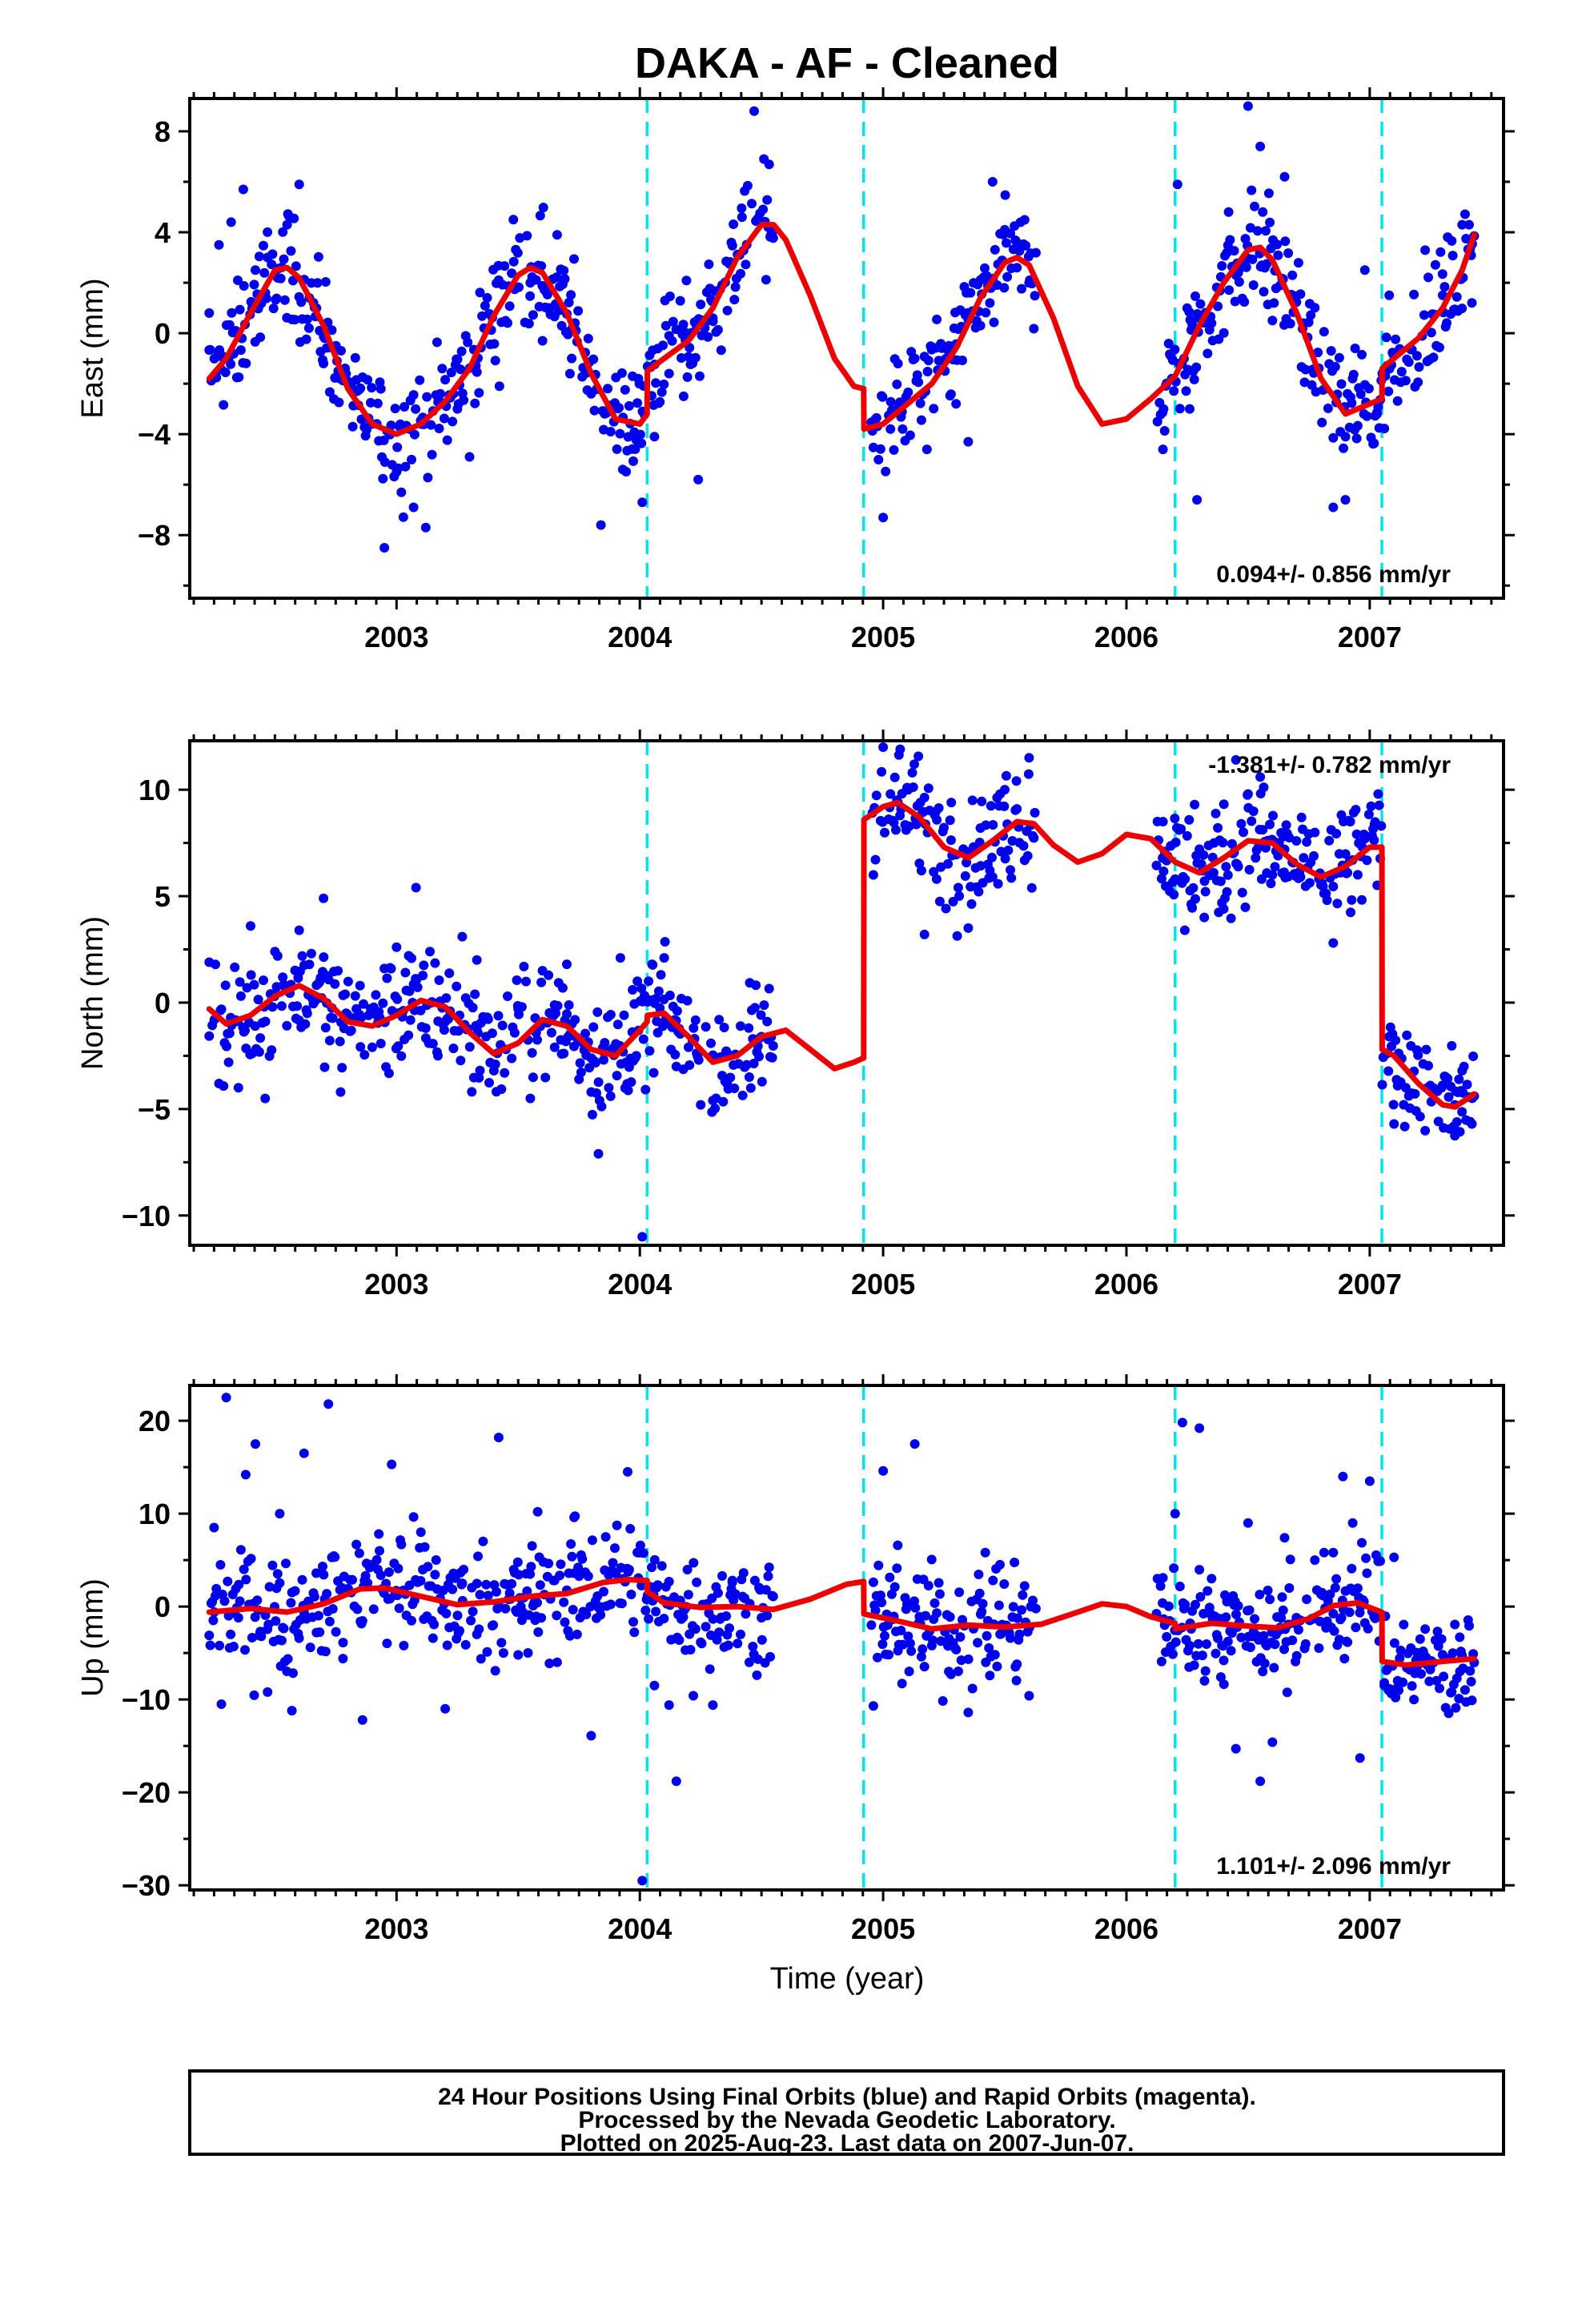 This screenshot has height=2324, width=1582. I want to click on y-tick-label: 0, so click(163, 1003).